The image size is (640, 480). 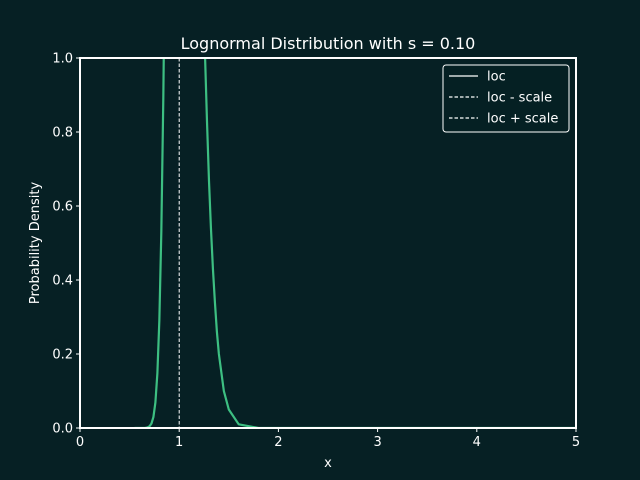 I want to click on legend-label-1: loc - scale, so click(x=519, y=98).